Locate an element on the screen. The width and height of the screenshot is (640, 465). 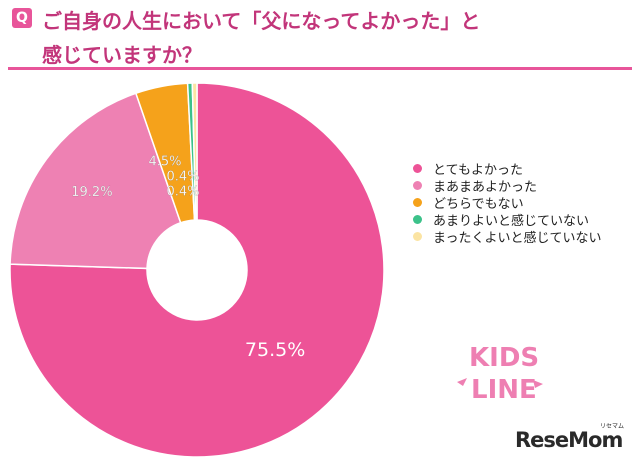
legend-item: まったくよいと感じていない is located at coordinates (507, 237).